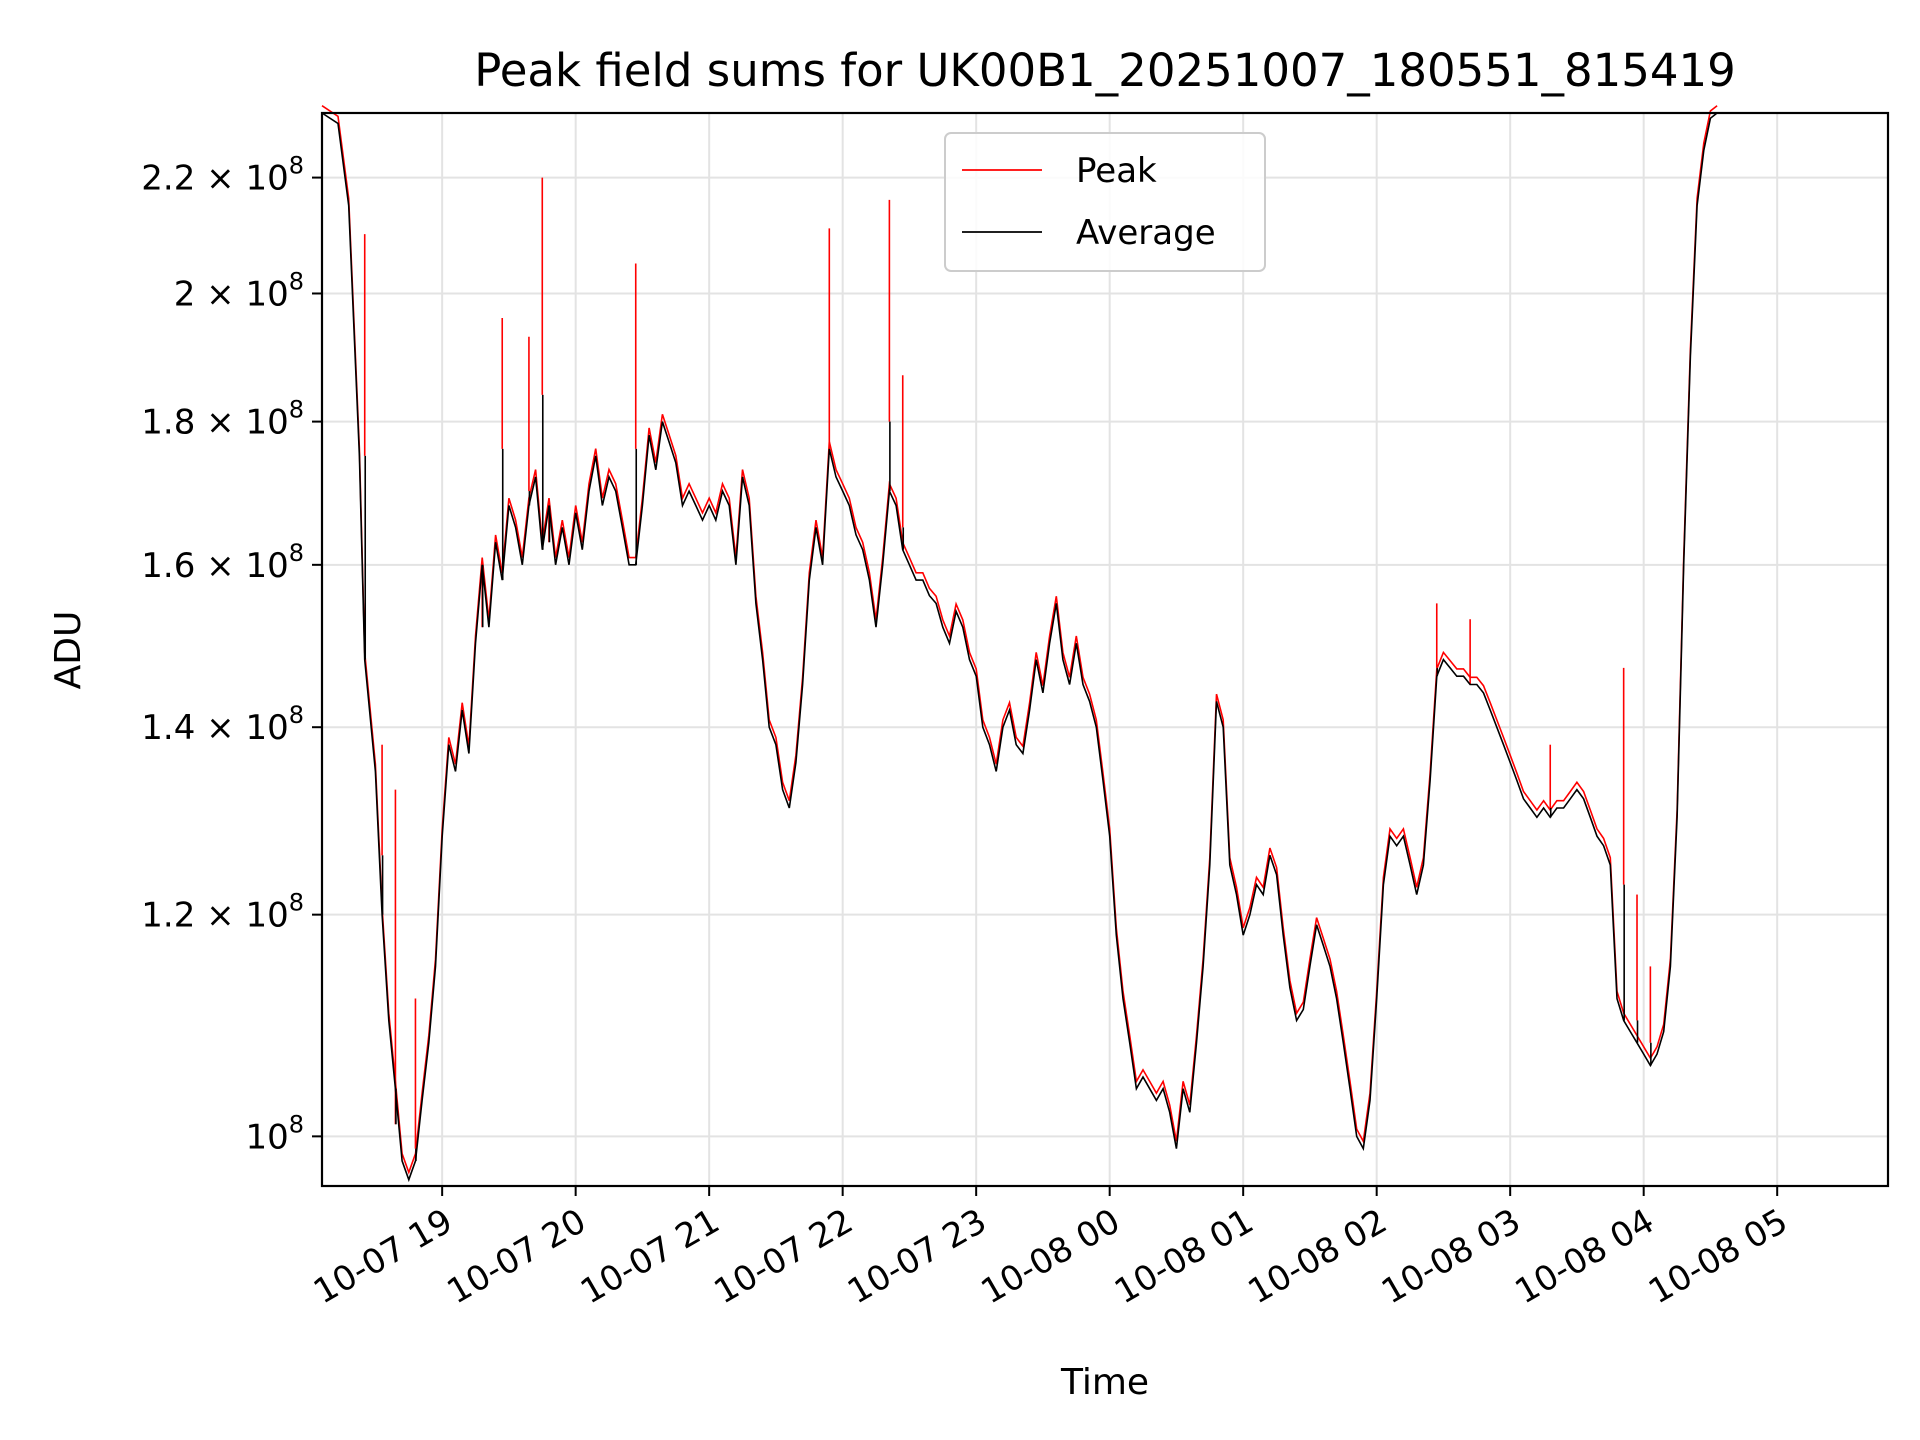 This screenshot has height=1440, width=1920. What do you see at coordinates (1104, 1382) in the screenshot?
I see `x-axis-label: Time` at bounding box center [1104, 1382].